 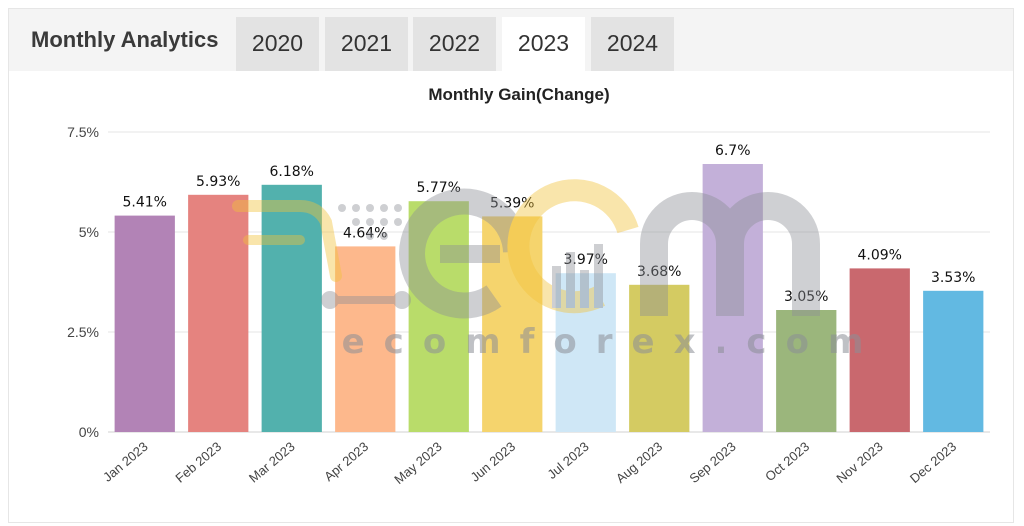 I want to click on x-tick-label: Mar 2023, so click(x=272, y=462).